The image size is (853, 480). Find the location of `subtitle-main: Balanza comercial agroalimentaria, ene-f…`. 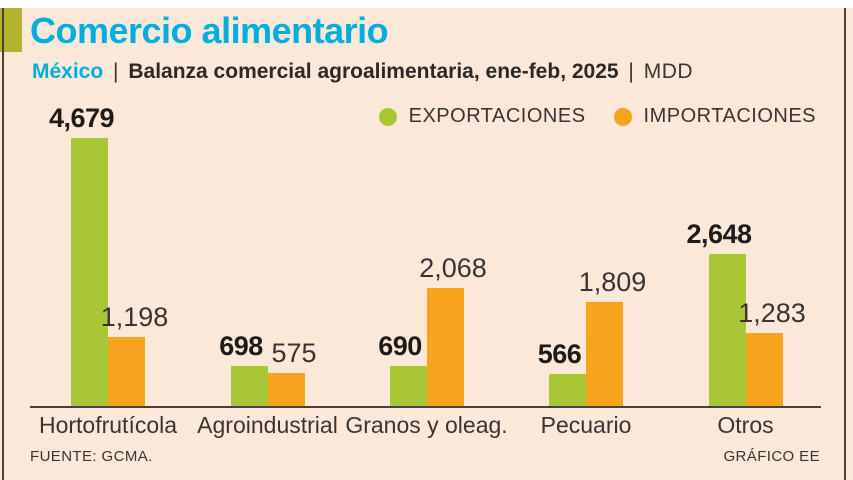

subtitle-main: Balanza comercial agroalimentaria, ene-f… is located at coordinates (373, 71).